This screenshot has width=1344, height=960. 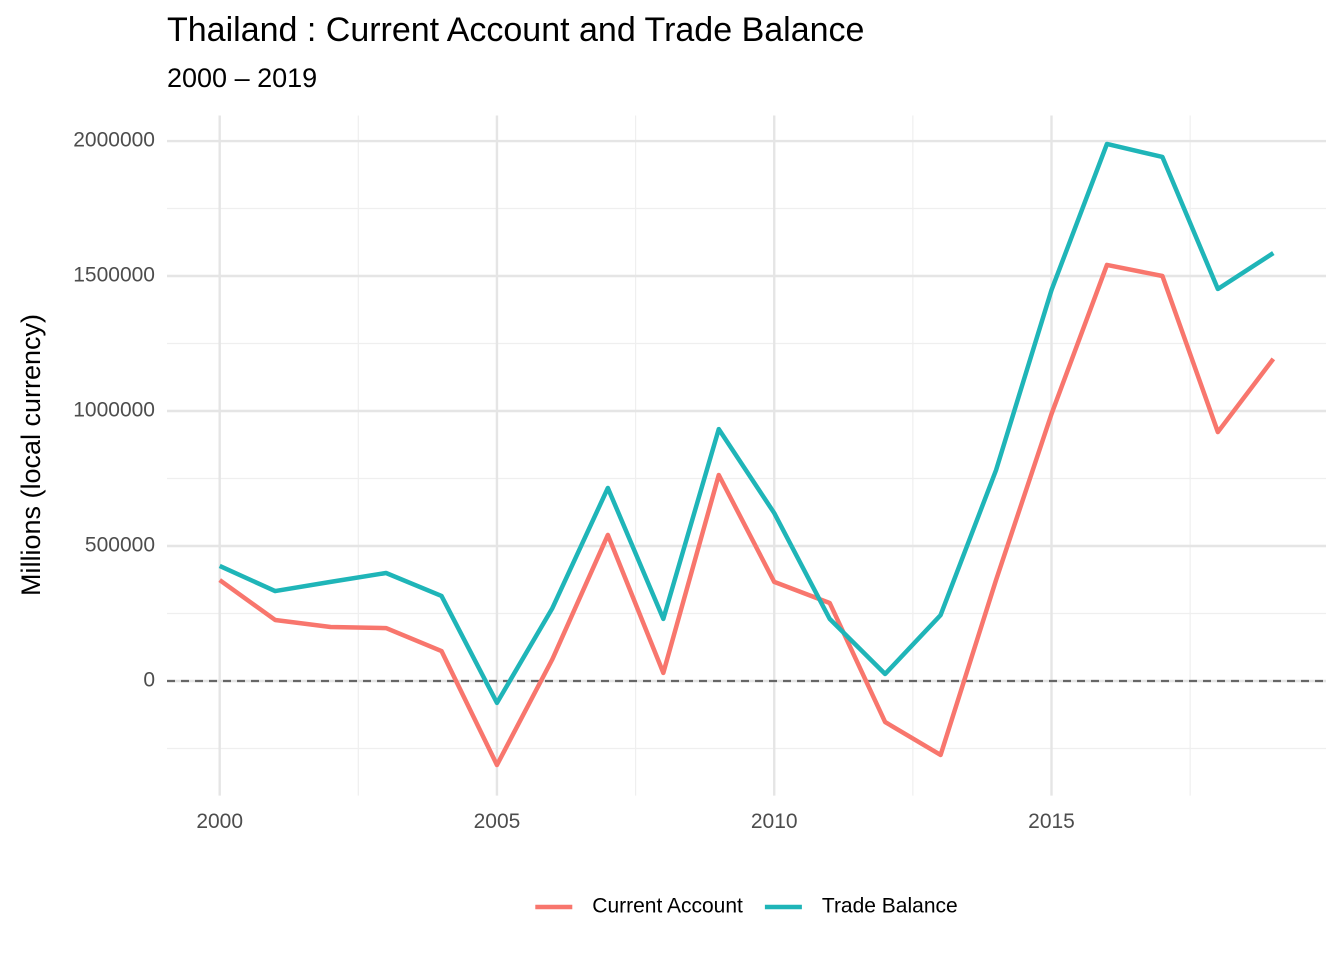 I want to click on legend-label: Trade Balance, so click(x=890, y=906).